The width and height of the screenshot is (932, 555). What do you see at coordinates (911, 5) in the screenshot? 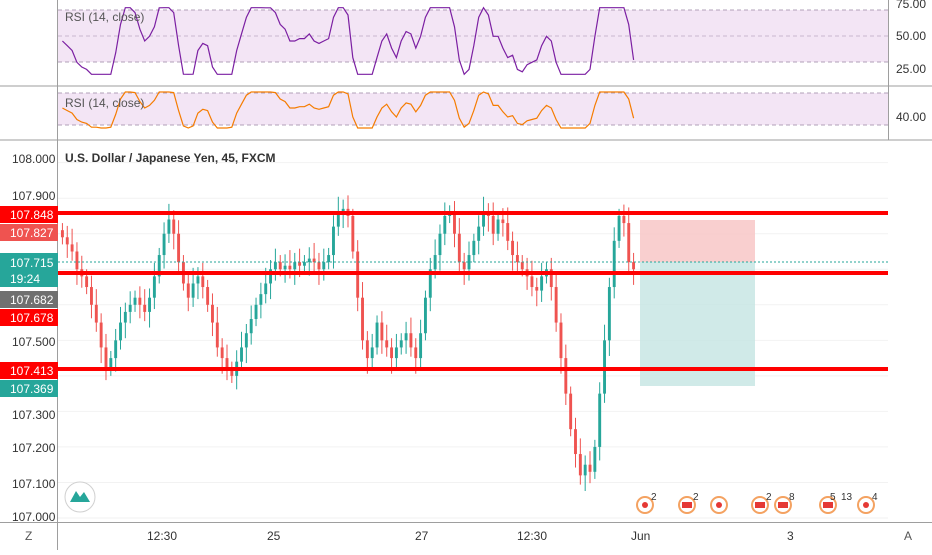
I see `rsi-tick: 75.00` at bounding box center [911, 5].